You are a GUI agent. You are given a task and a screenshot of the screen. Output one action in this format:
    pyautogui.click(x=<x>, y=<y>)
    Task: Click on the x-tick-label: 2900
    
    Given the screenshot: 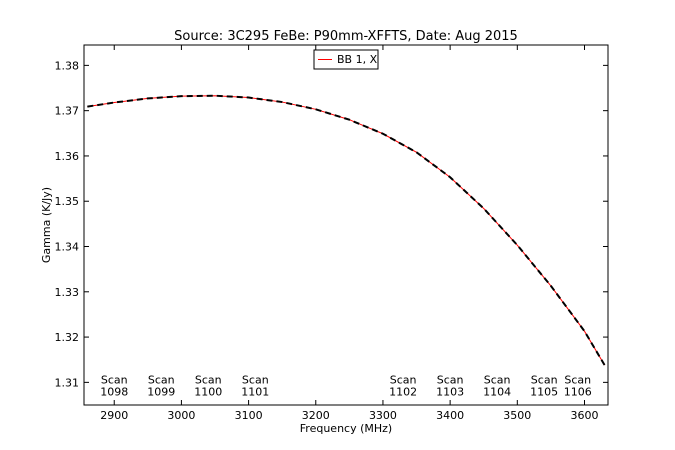 What is the action you would take?
    pyautogui.click(x=114, y=415)
    